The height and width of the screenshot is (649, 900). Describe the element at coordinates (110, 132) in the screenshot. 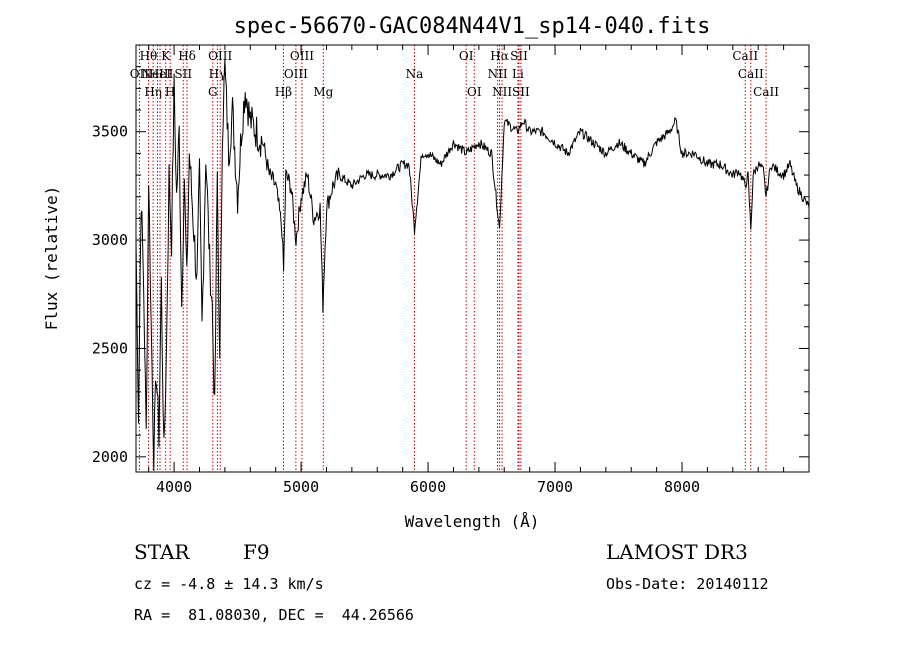

I see `y-tick-label: 3500` at that location.